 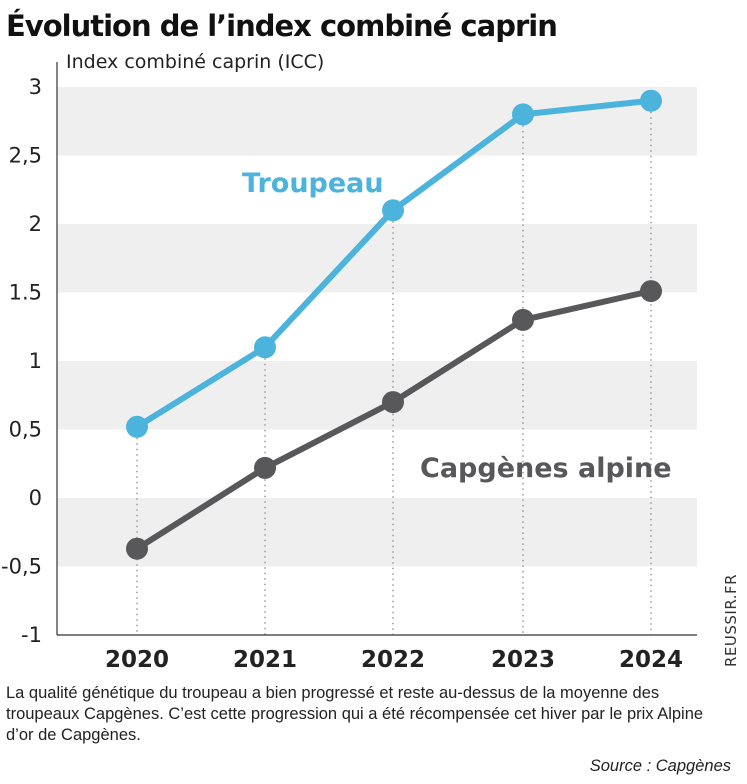 I want to click on x-tick-label: 2020, so click(x=137, y=660).